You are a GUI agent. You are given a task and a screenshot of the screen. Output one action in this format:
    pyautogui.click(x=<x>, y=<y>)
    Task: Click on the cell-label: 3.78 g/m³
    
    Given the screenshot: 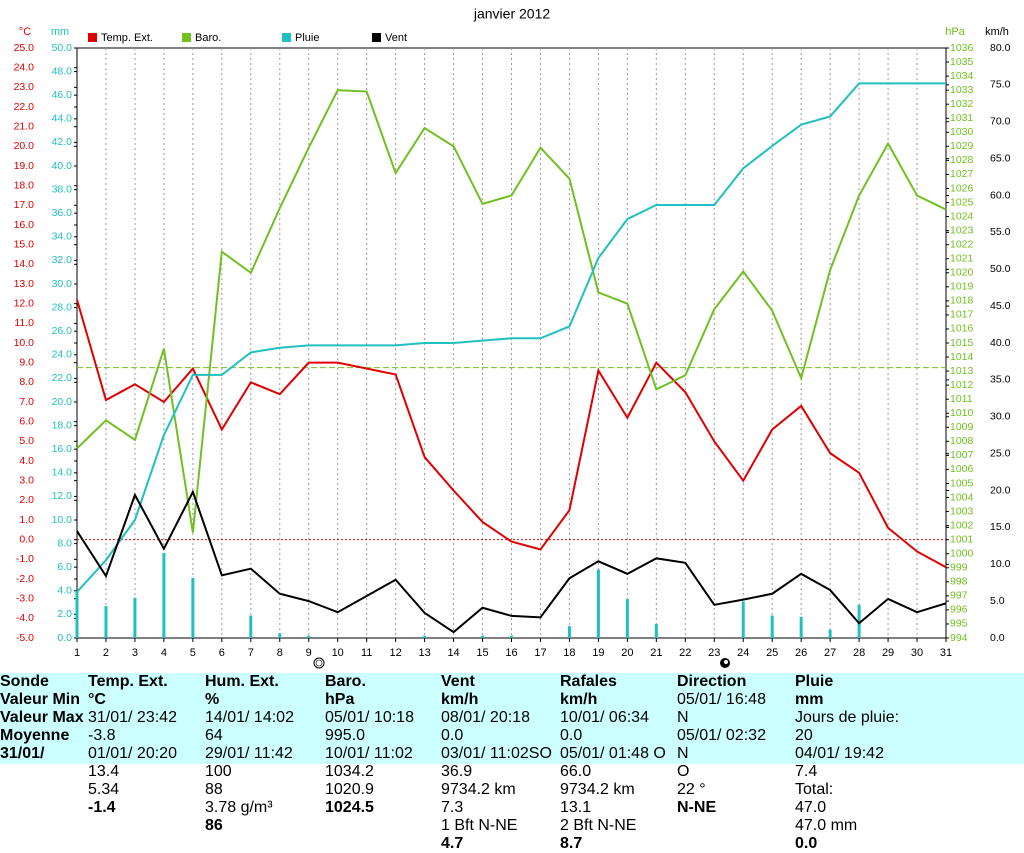 What is the action you would take?
    pyautogui.click(x=239, y=807)
    